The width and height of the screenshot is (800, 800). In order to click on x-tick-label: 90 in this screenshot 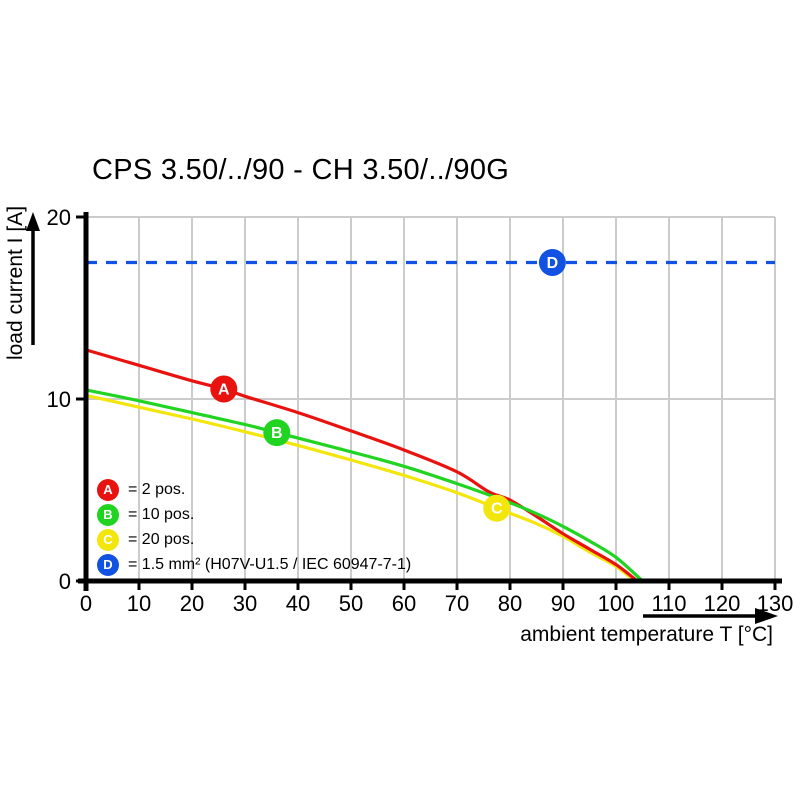, I will do `click(563, 603)`.